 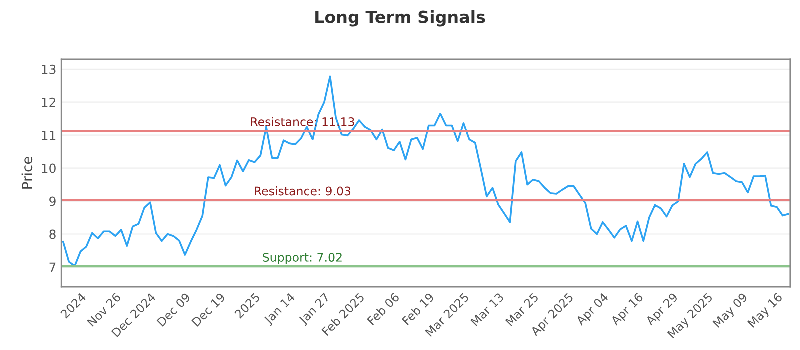 I want to click on x-tick-label: Nov 26, so click(x=104, y=310).